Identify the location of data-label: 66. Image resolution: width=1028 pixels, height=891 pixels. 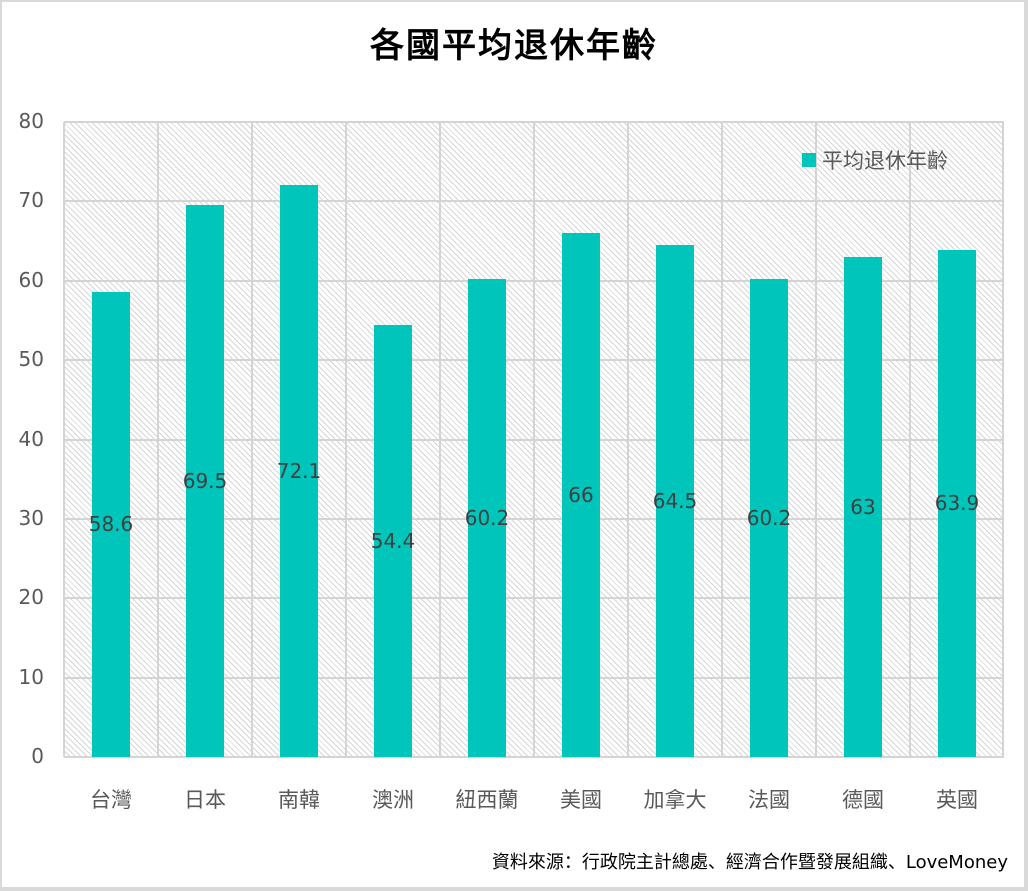
(581, 495).